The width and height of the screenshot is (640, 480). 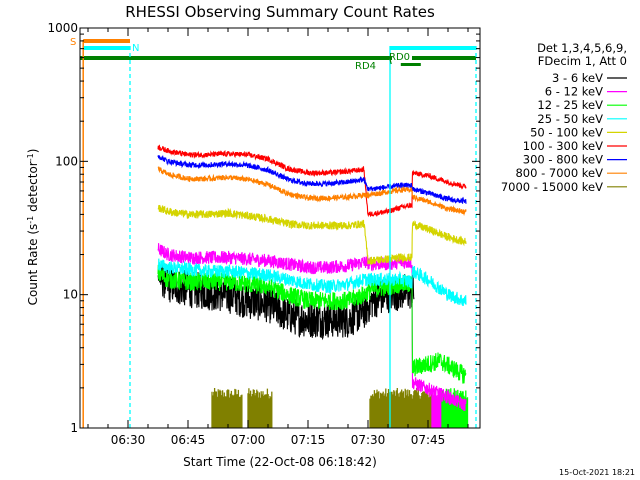 What do you see at coordinates (70, 295) in the screenshot?
I see `y-tick-label: 10` at bounding box center [70, 295].